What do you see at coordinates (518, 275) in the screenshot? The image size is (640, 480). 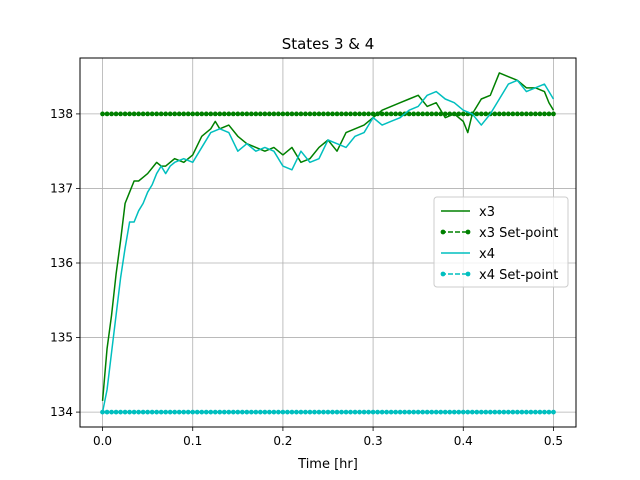 I see `legend-label-x4-set-point: x4 Set-point` at bounding box center [518, 275].